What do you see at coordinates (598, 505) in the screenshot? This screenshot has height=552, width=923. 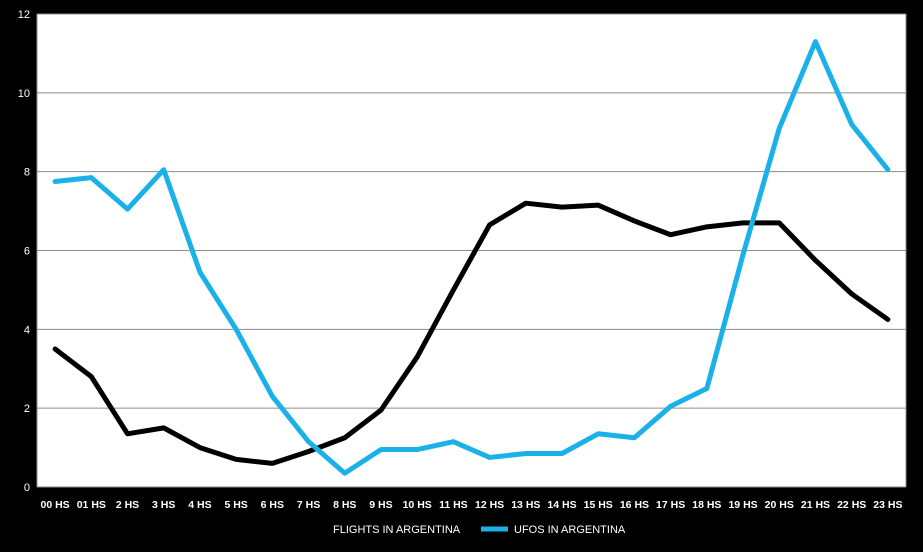 I see `x-tick-label: 15 HS` at bounding box center [598, 505].